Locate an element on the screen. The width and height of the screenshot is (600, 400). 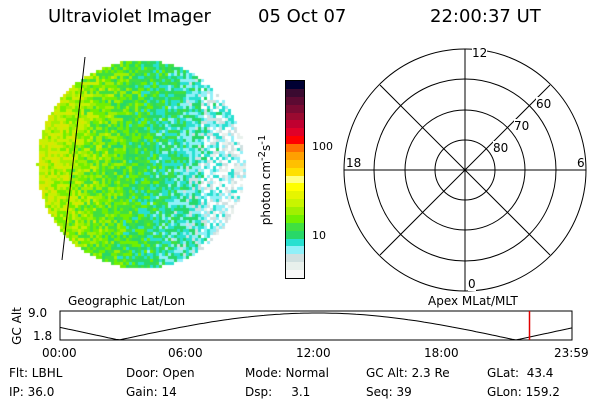
x-tick-1800: 18:00 is located at coordinates (441, 353).